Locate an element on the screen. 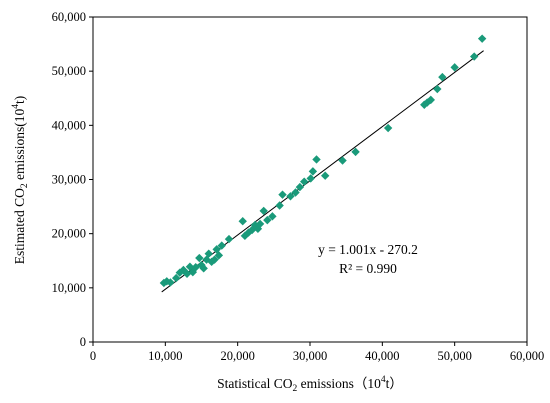 The image size is (550, 403). equation-annotation: y = 1.001x - 270.2 is located at coordinates (368, 249).